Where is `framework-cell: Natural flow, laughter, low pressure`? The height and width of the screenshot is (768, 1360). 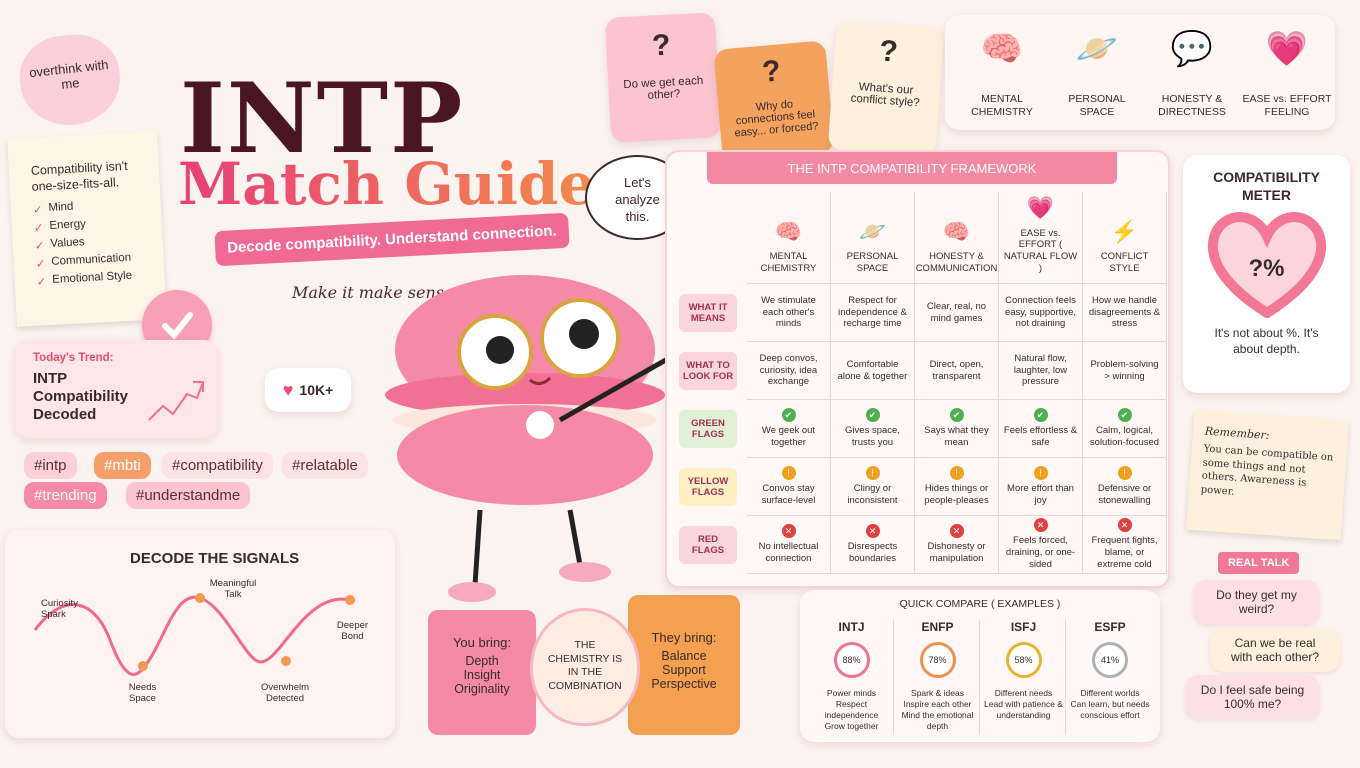 framework-cell: Natural flow, laughter, low pressure is located at coordinates (1041, 371).